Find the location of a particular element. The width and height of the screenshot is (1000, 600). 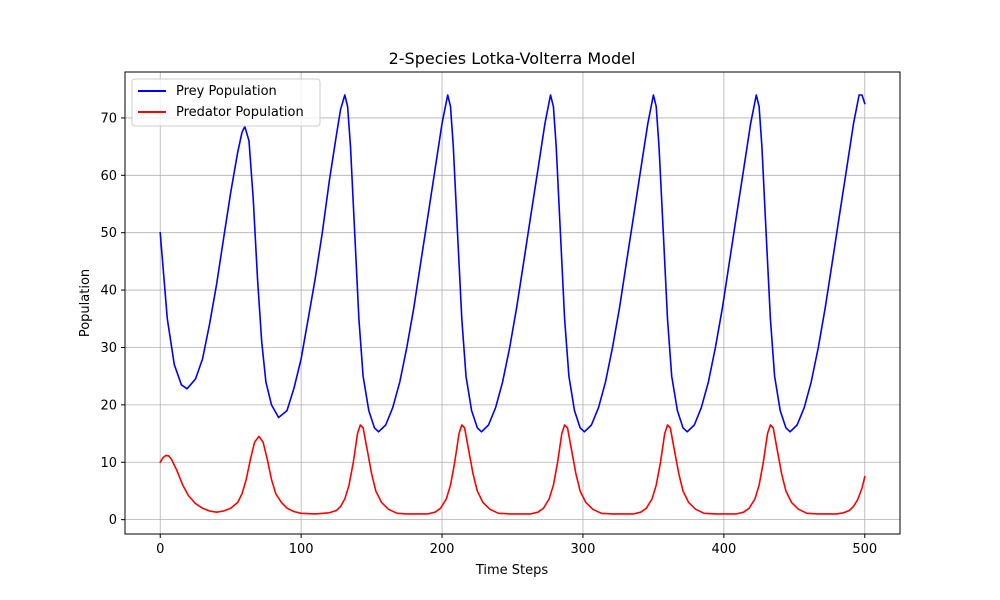

y-tick-label: 40 is located at coordinates (108, 291).